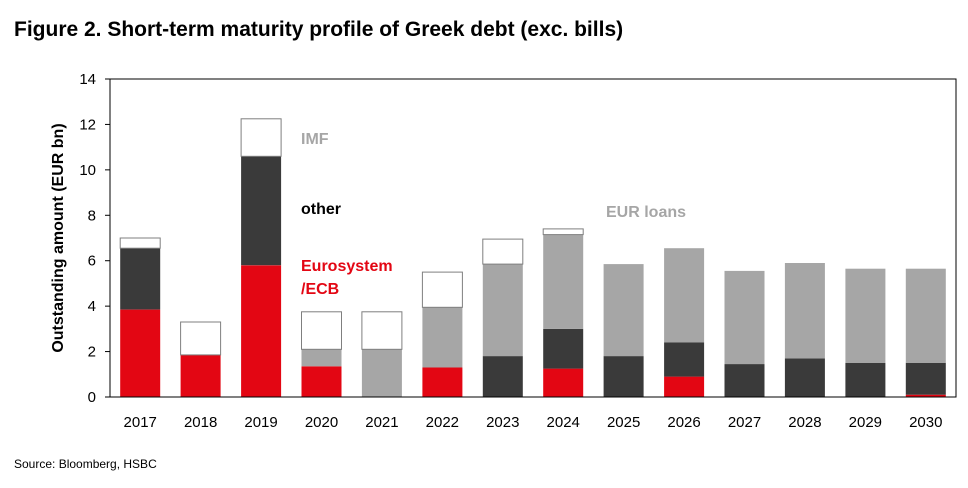  What do you see at coordinates (442, 289) in the screenshot?
I see `bar-imf-2022` at bounding box center [442, 289].